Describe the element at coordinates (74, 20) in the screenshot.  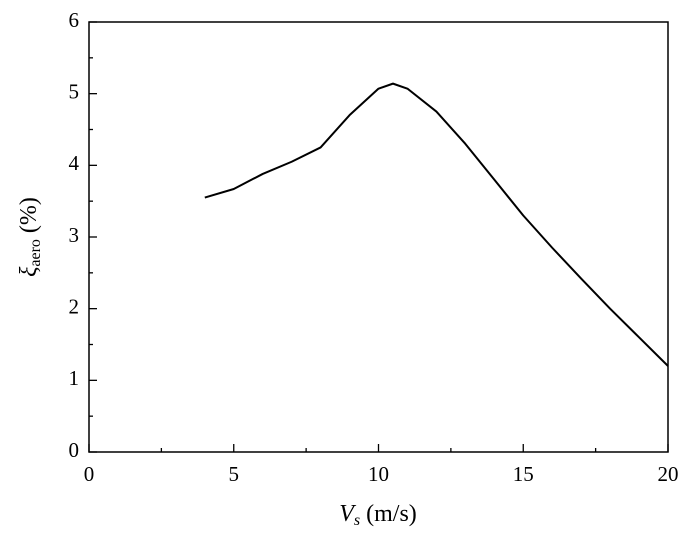
I see `y-tick-label: 6` at that location.